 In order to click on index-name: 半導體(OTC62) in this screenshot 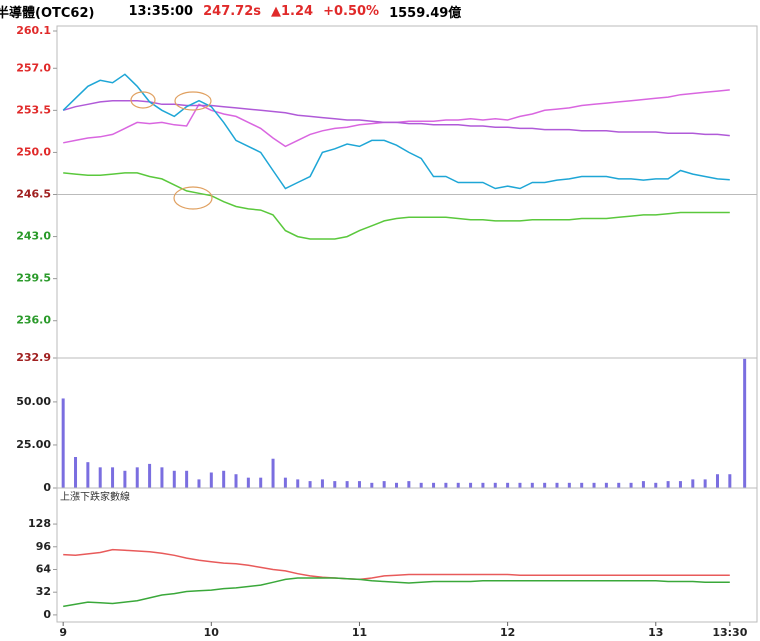, I will do `click(47, 13)`.